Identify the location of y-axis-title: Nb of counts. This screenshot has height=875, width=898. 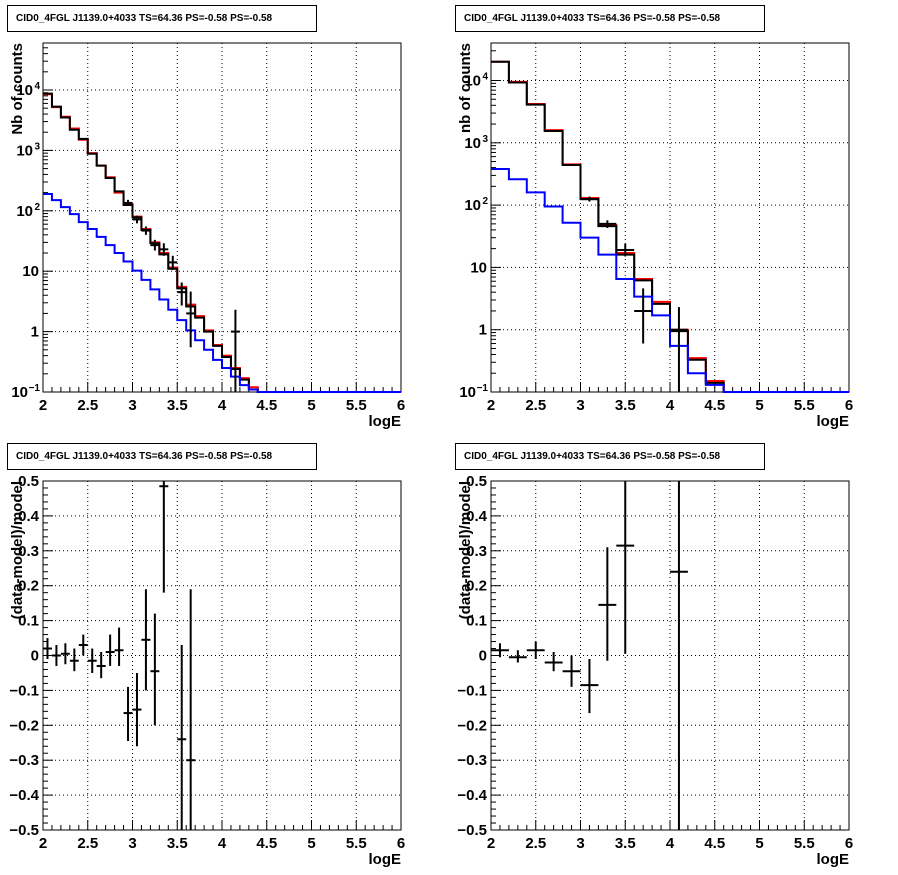
(17, 89).